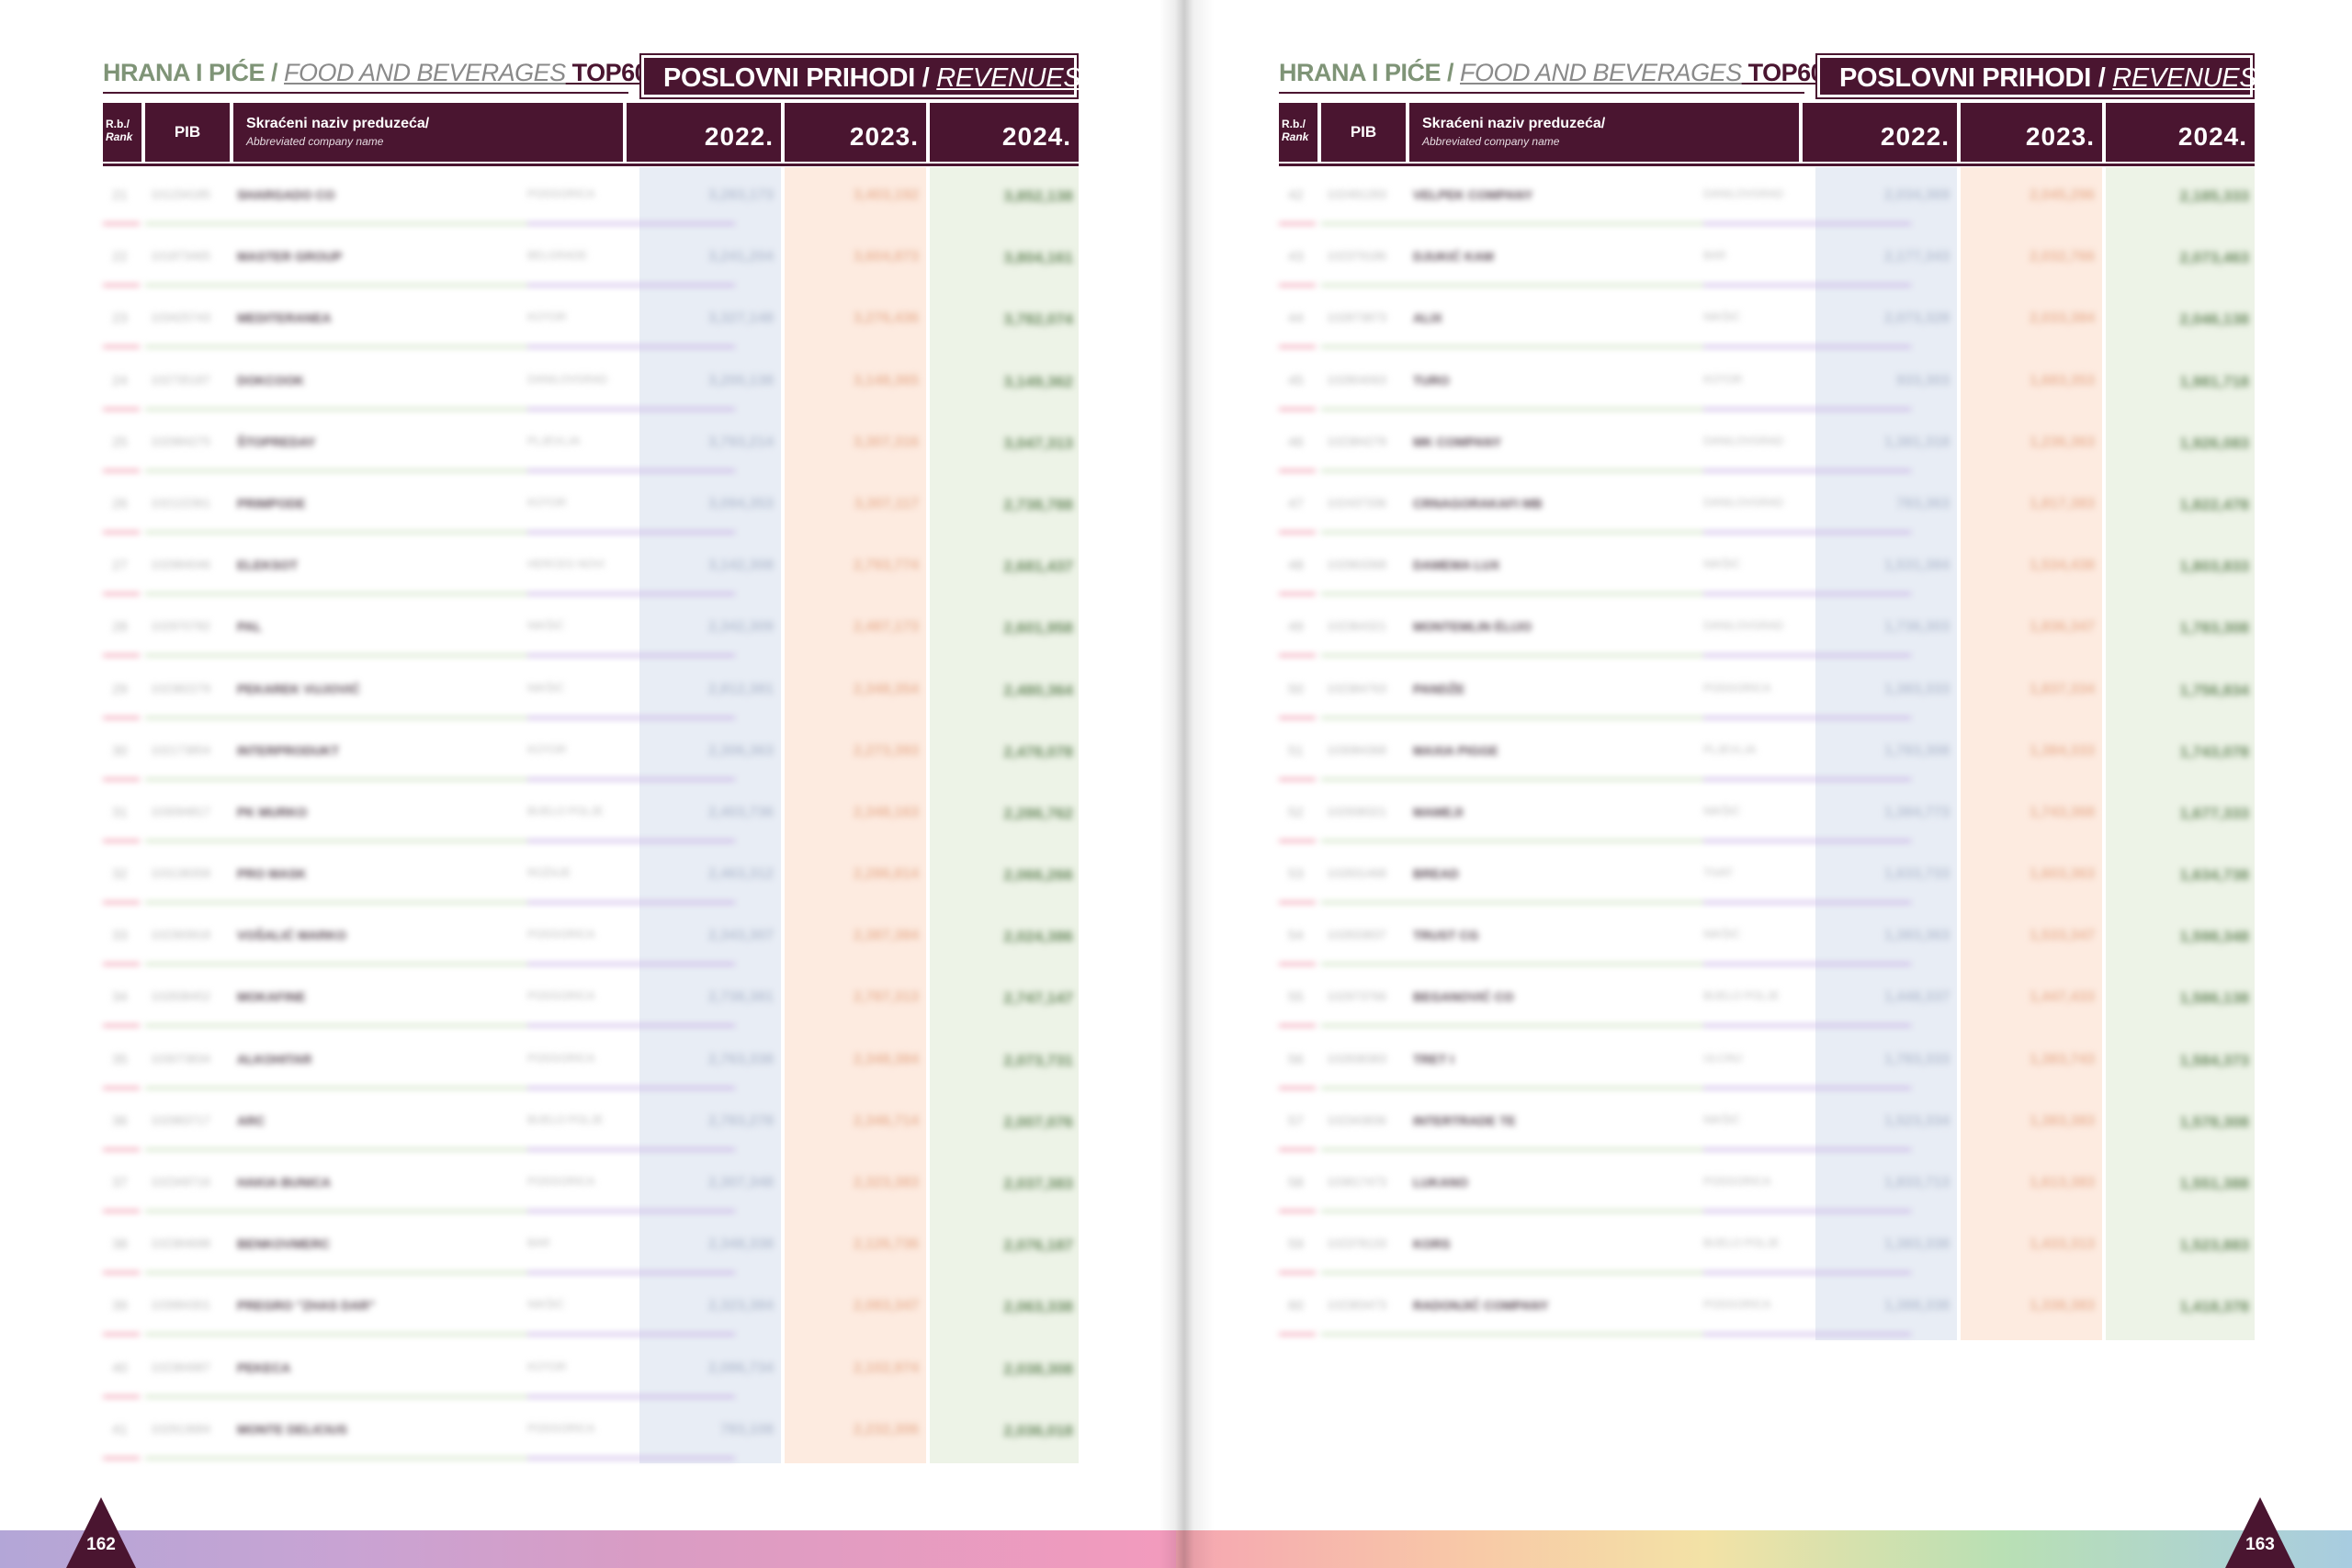 The height and width of the screenshot is (1568, 2352). I want to click on revenue-2024-cell: 3,047,313, so click(1038, 443).